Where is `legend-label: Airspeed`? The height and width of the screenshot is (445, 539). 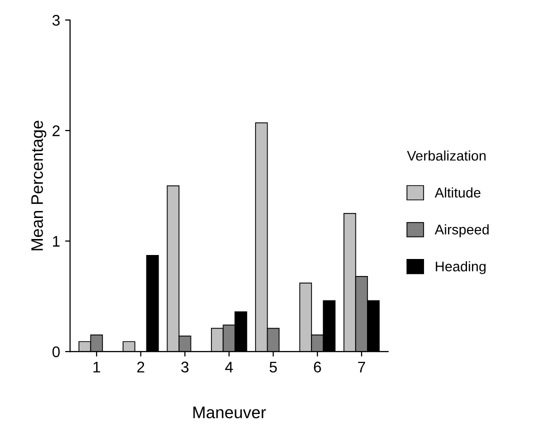 legend-label: Airspeed is located at coordinates (461, 231).